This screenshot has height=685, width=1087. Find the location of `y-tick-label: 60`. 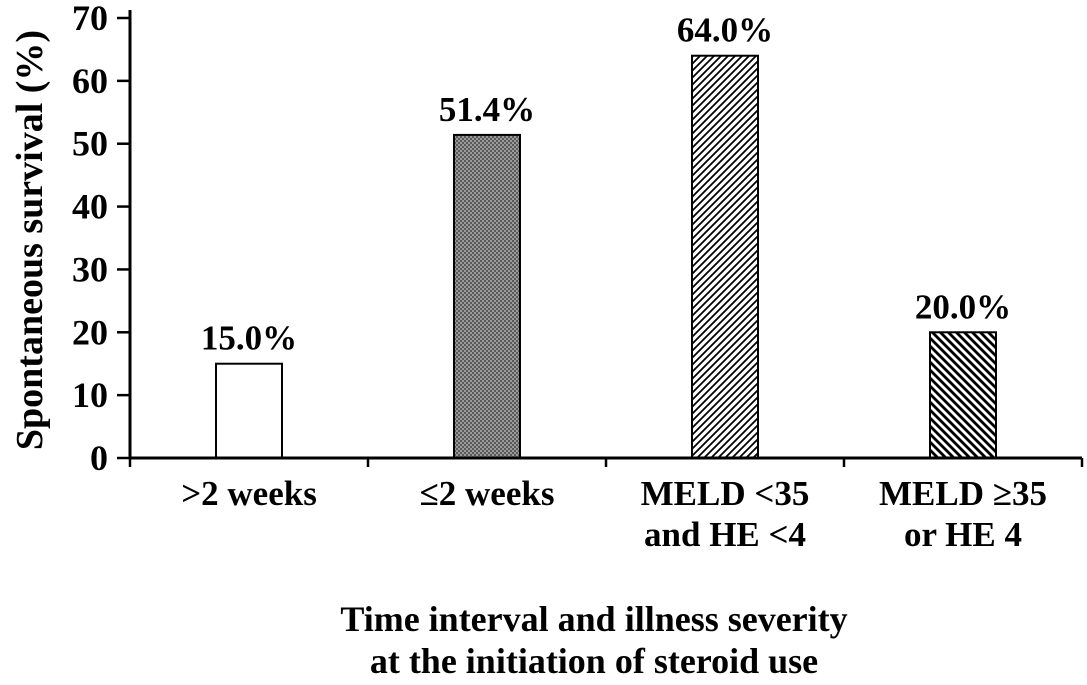

y-tick-label: 60 is located at coordinates (90, 81).